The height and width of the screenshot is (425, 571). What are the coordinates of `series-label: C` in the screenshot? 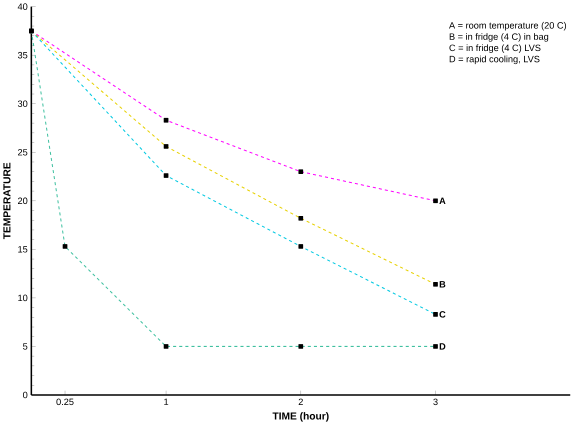 It's located at (443, 314).